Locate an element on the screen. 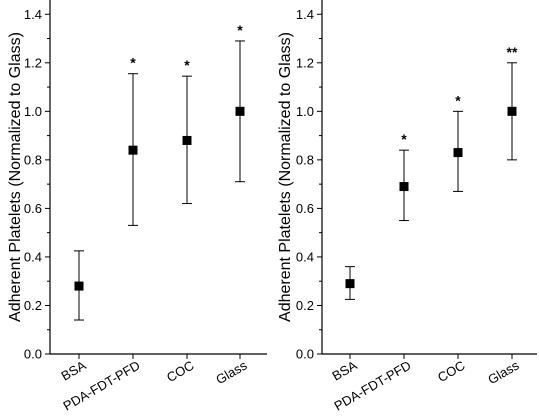  panel-1-y-tick-label: 0.0 is located at coordinates (33, 354).